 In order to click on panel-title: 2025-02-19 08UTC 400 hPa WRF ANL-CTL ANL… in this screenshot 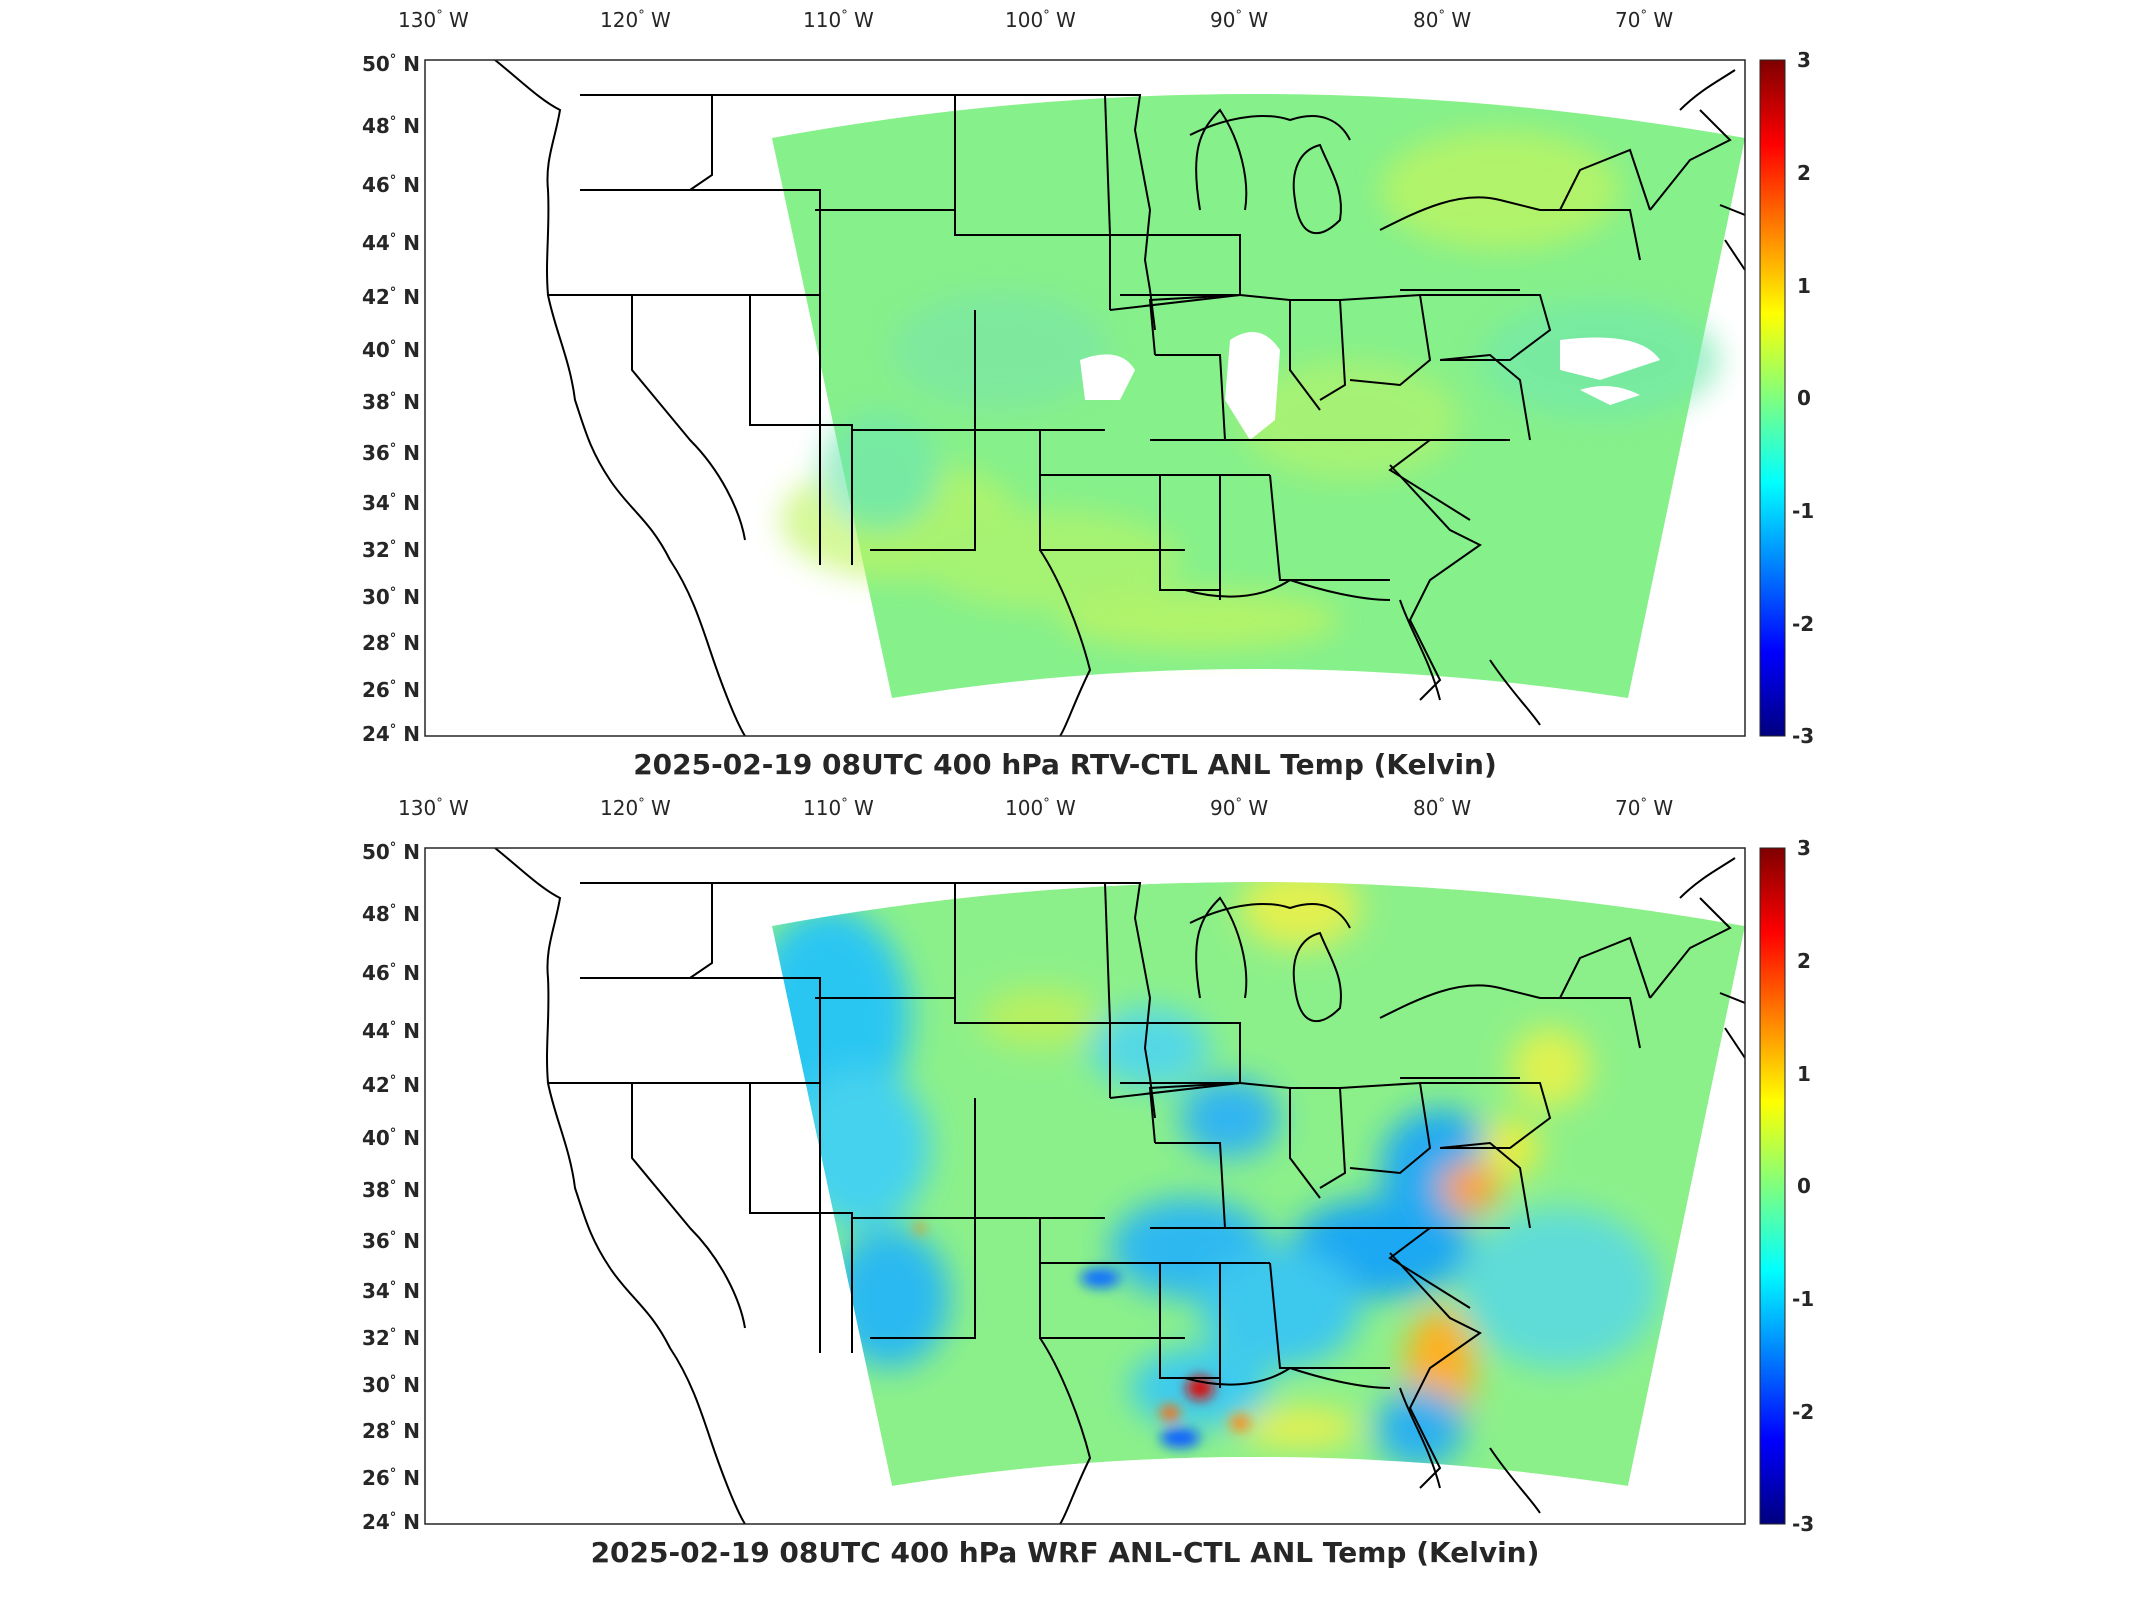, I will do `click(1065, 1552)`.